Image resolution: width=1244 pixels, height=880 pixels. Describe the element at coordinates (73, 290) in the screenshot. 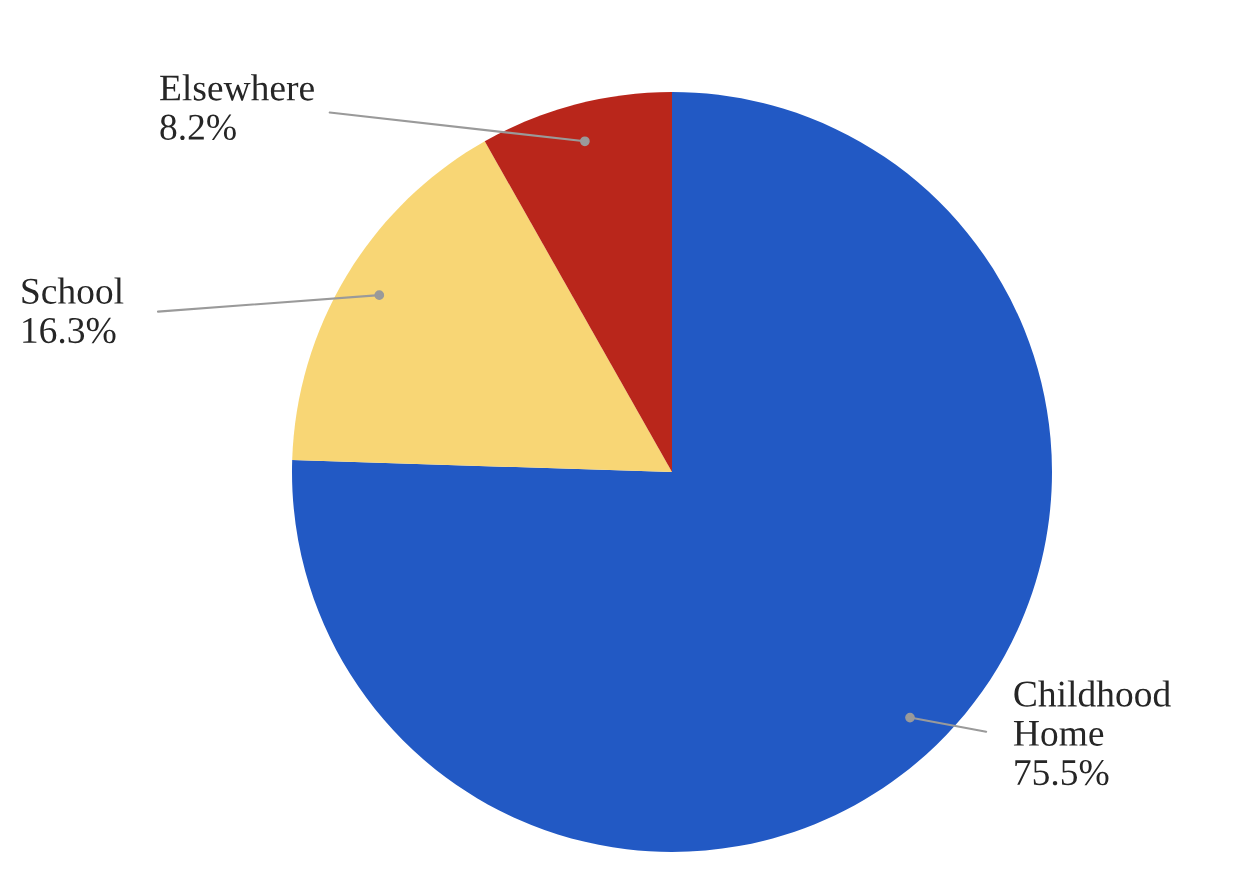

I see `slice-label: School` at that location.